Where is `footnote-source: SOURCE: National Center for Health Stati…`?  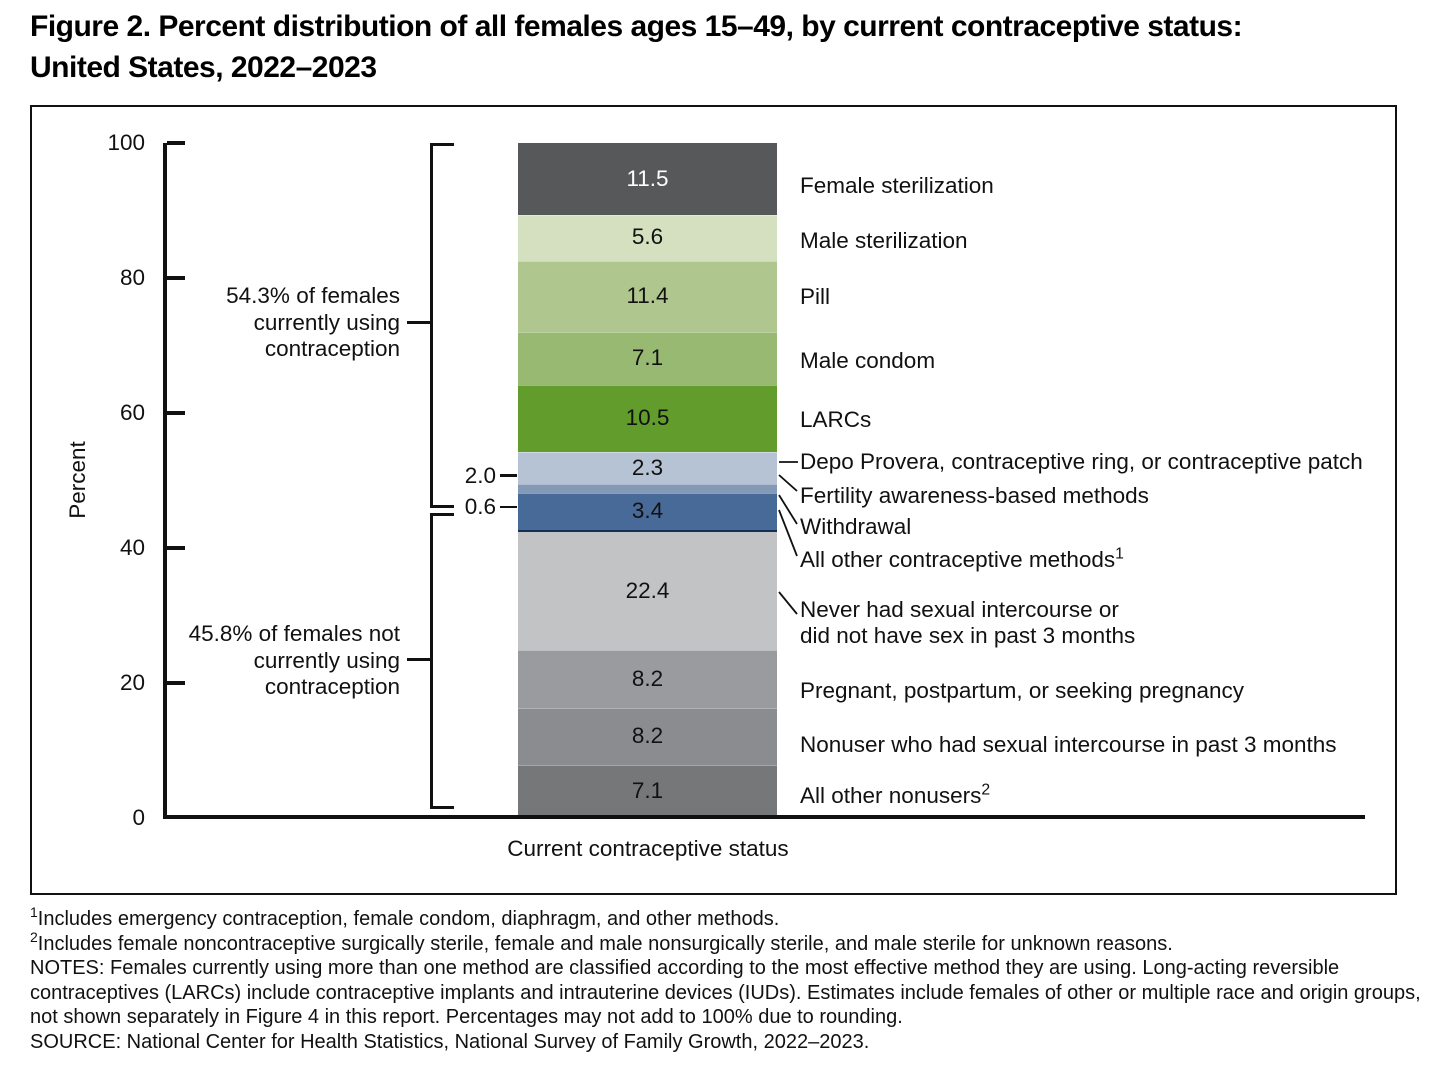 footnote-source: SOURCE: National Center for Health Stati… is located at coordinates (450, 1041).